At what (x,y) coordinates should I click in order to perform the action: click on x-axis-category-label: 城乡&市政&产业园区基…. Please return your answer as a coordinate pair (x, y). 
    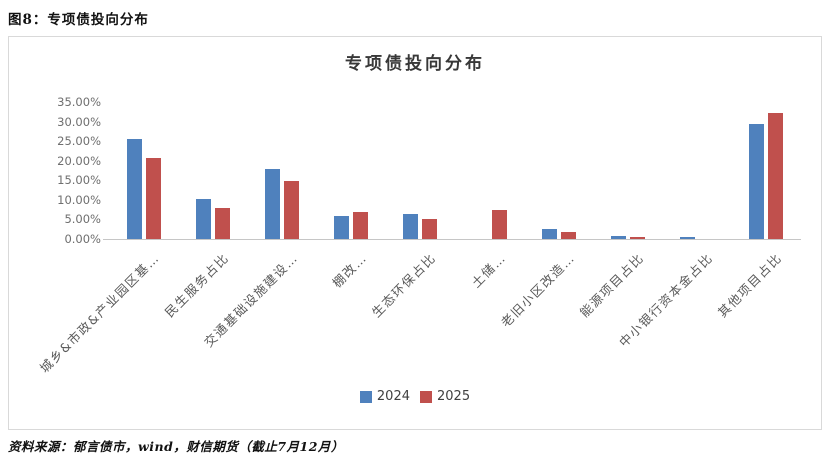
    Looking at the image, I should click on (99, 313).